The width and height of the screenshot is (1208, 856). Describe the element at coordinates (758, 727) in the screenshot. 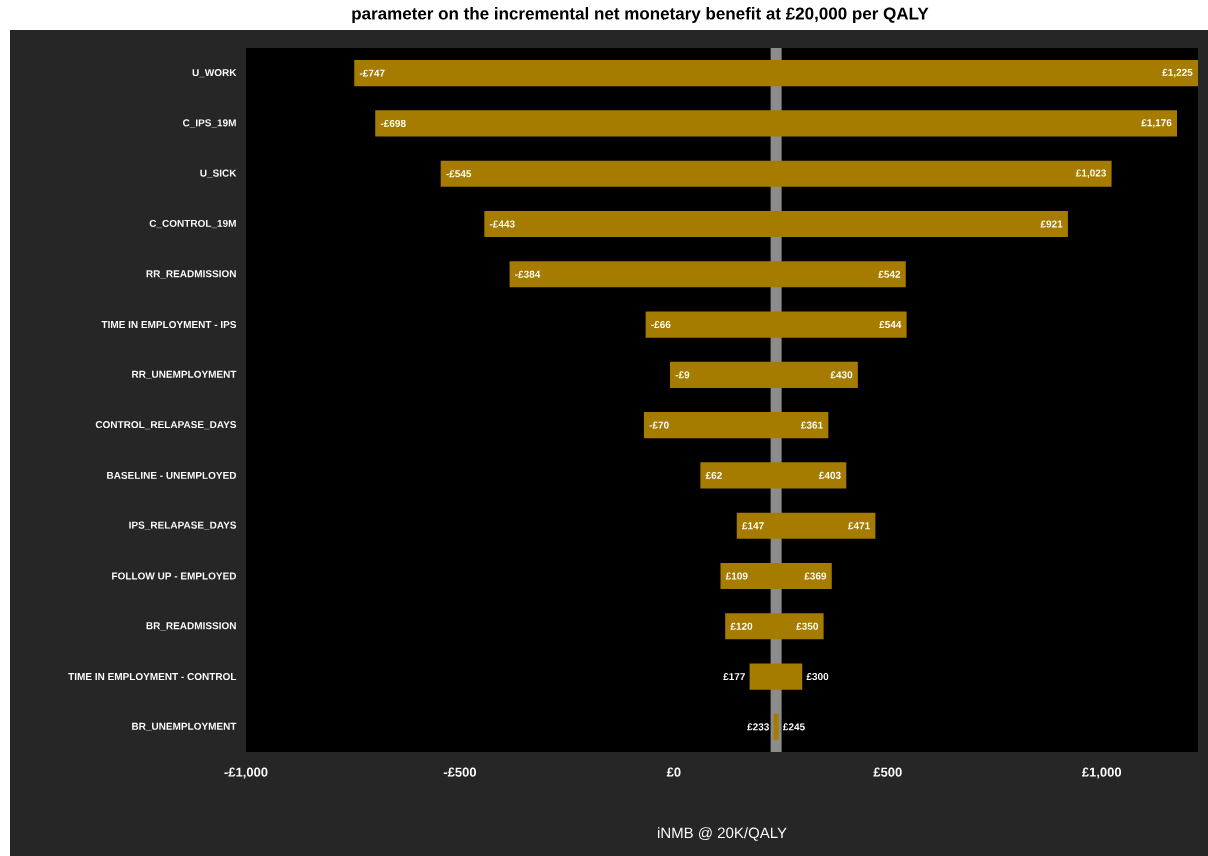

I see `annotation: £233` at that location.